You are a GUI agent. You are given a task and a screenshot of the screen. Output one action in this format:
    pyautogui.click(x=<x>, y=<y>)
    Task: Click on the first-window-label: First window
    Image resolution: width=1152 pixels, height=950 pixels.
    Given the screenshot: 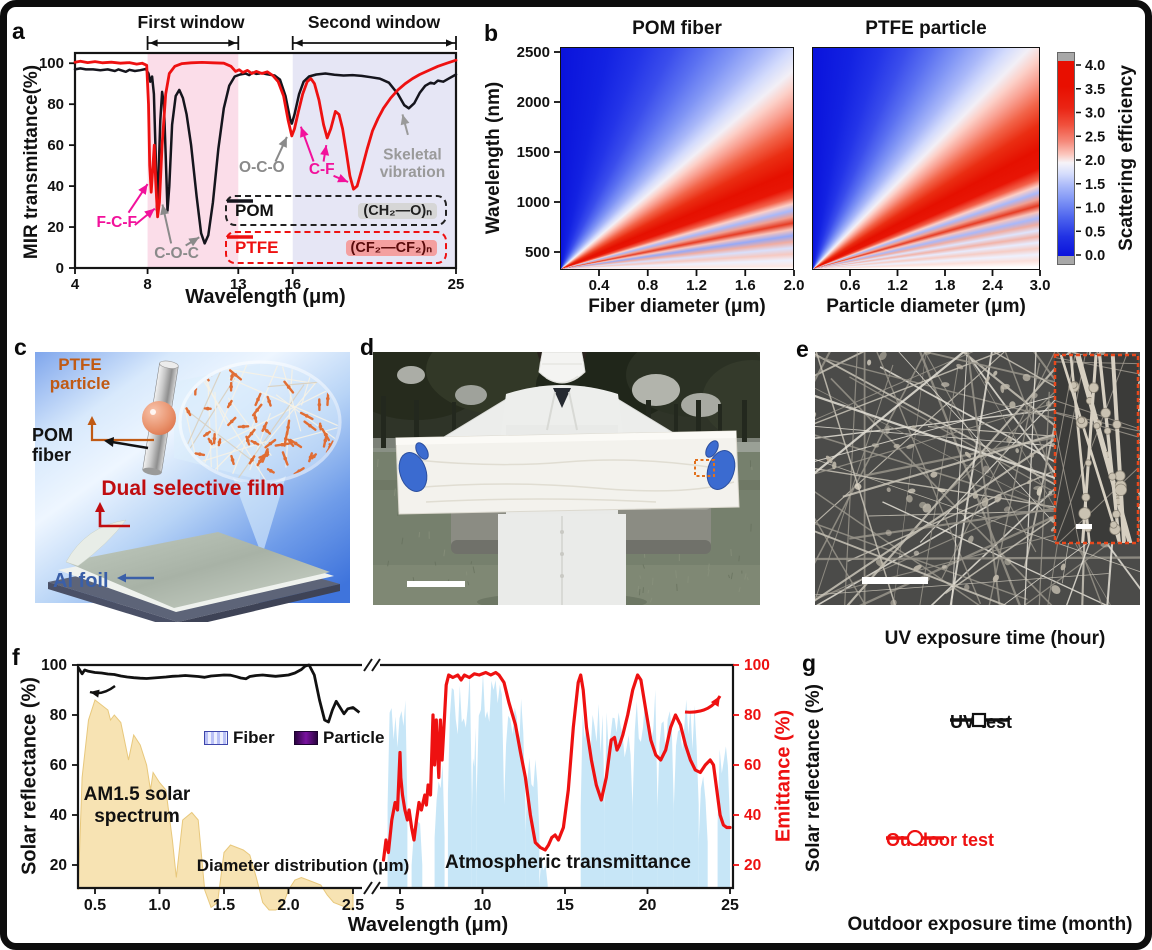 What is the action you would take?
    pyautogui.click(x=191, y=22)
    